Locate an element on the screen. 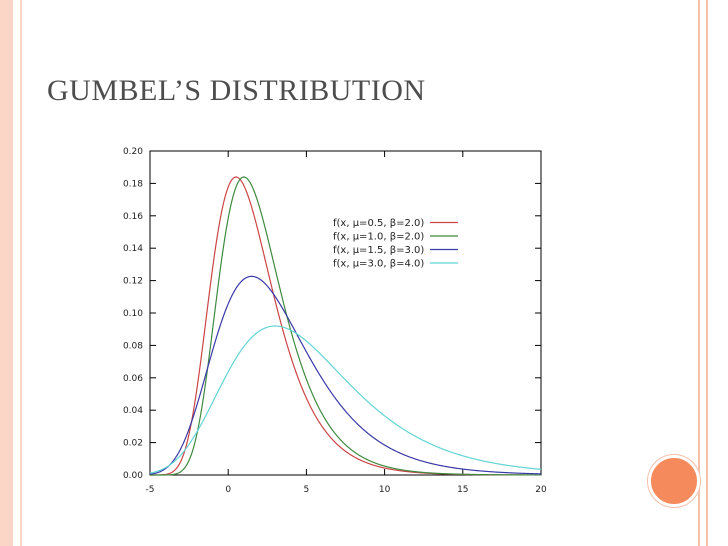  y-tick-label: 0.00 is located at coordinates (133, 476).